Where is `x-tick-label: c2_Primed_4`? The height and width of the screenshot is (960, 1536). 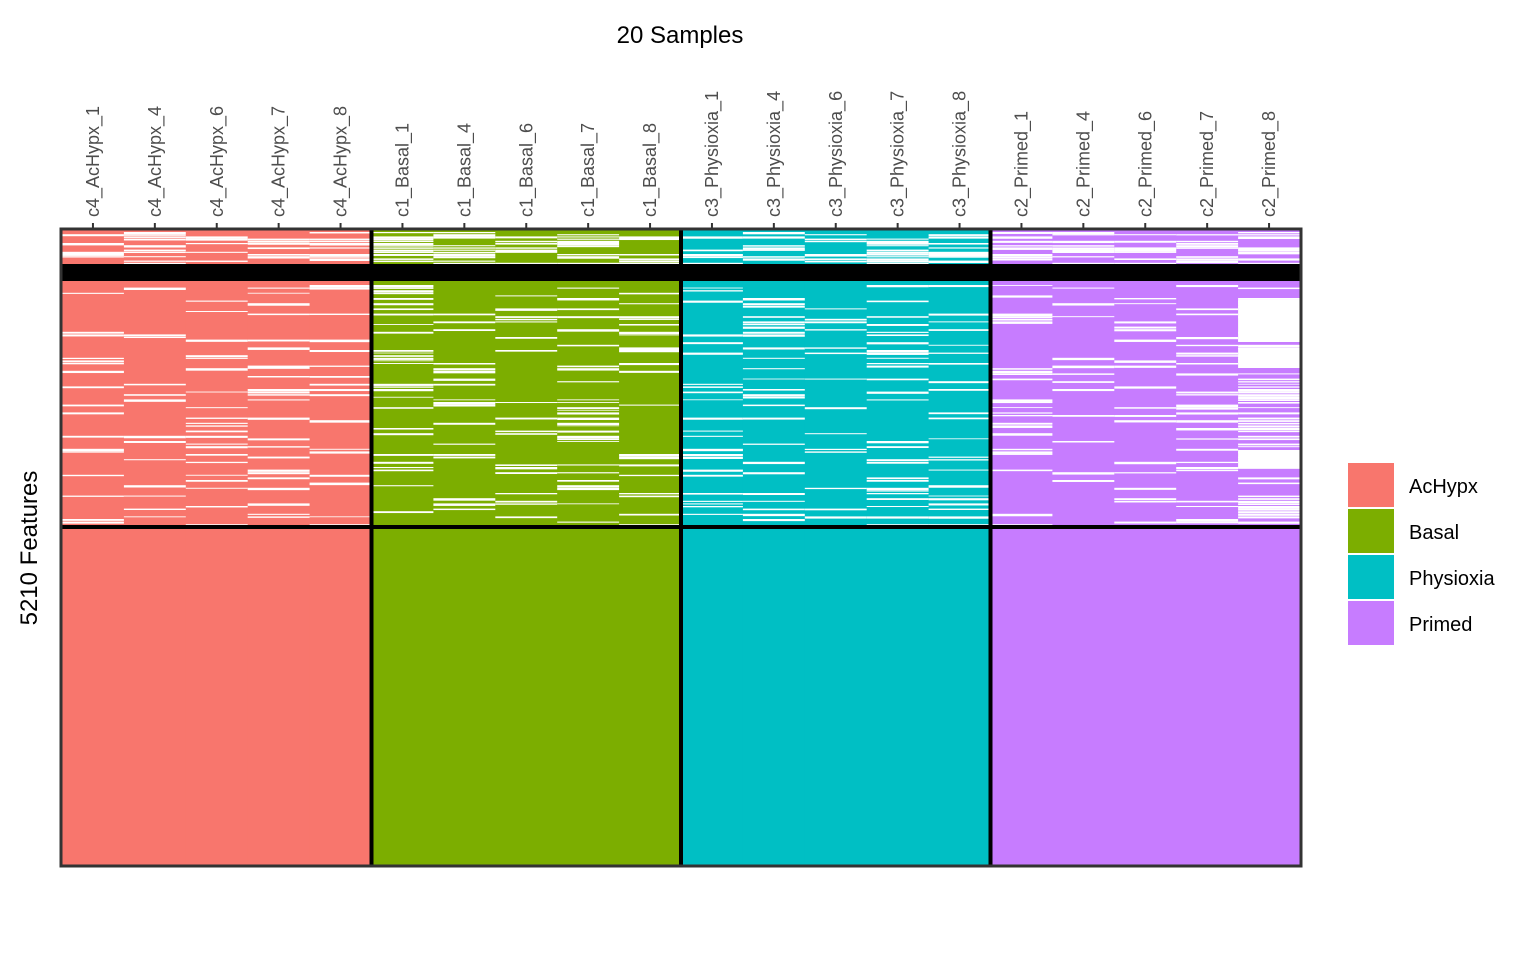 x-tick-label: c2_Primed_4 is located at coordinates (1083, 164).